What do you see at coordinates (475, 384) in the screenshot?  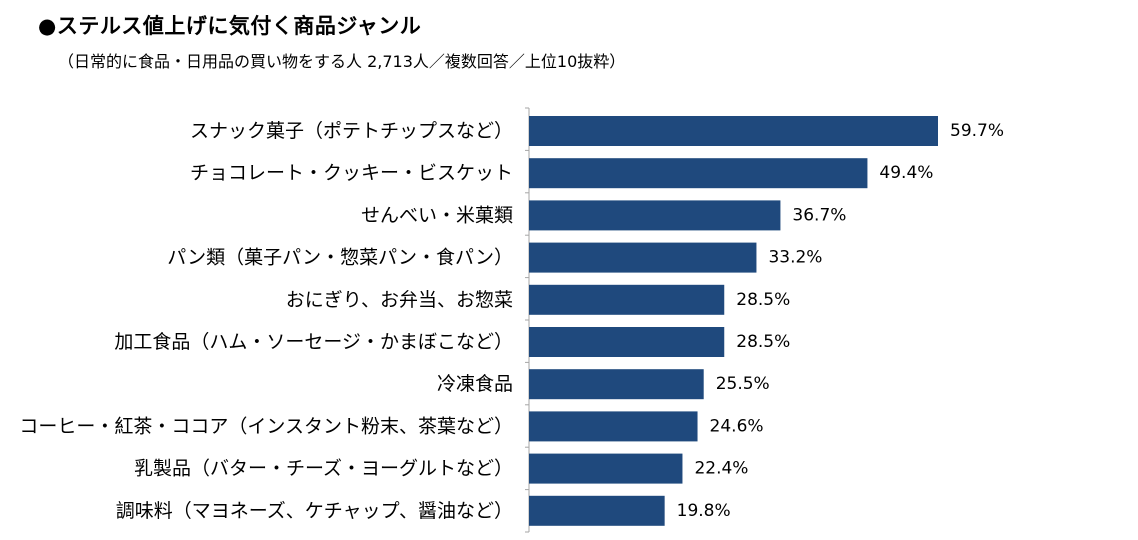 I see `category-label: 冷凍食品` at bounding box center [475, 384].